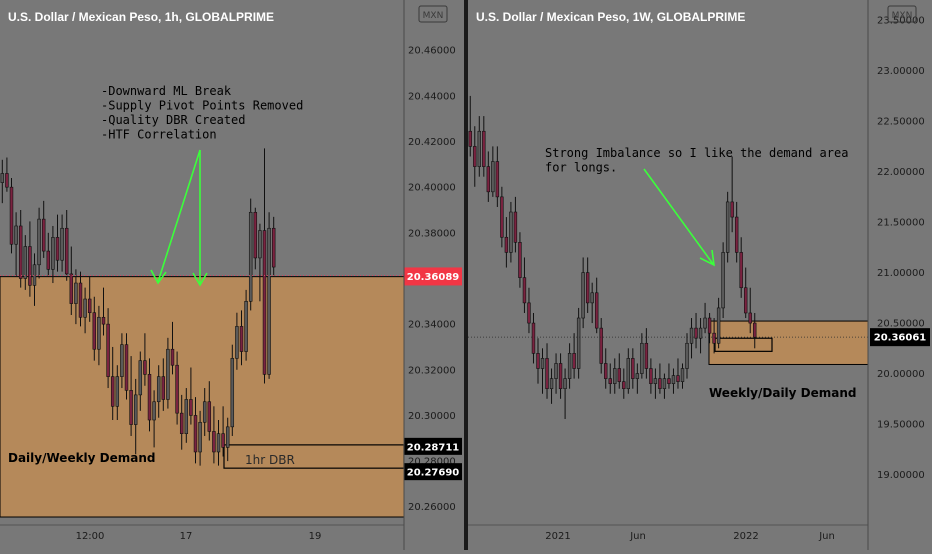  I want to click on left-xtick-label: 19, so click(315, 536).